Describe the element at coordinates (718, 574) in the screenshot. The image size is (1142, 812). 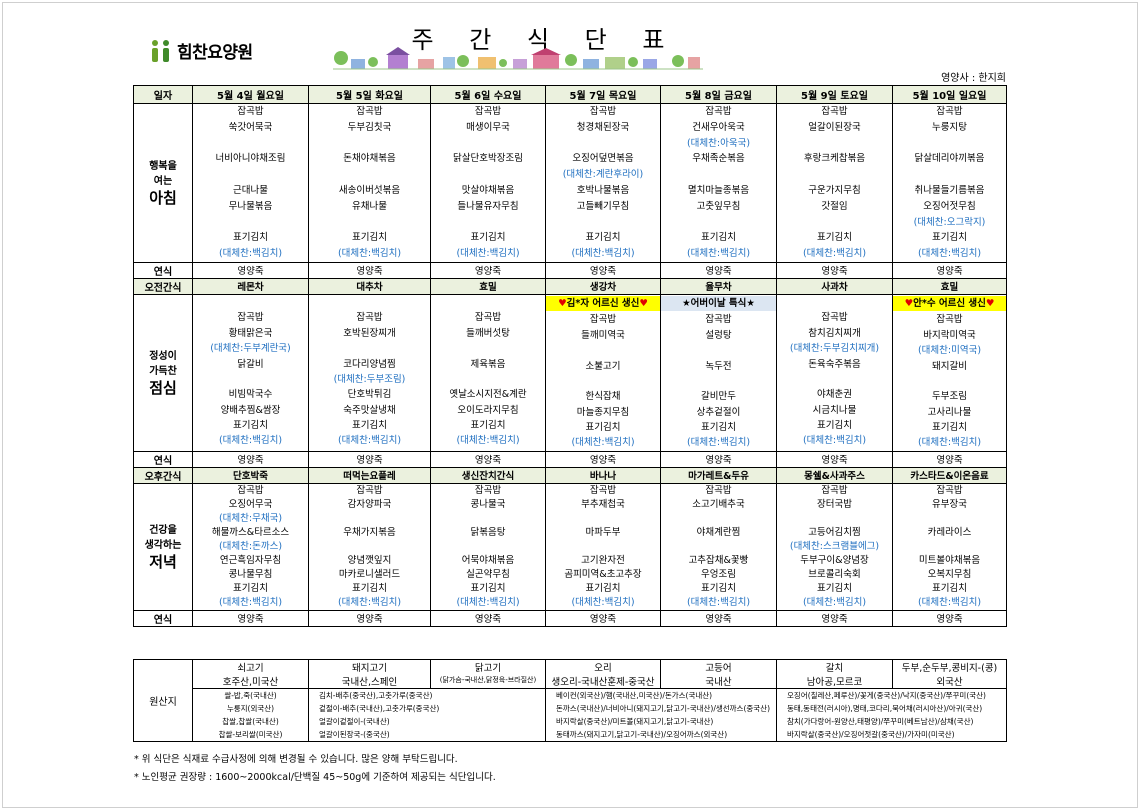
I see `dish: 우엉조림` at that location.